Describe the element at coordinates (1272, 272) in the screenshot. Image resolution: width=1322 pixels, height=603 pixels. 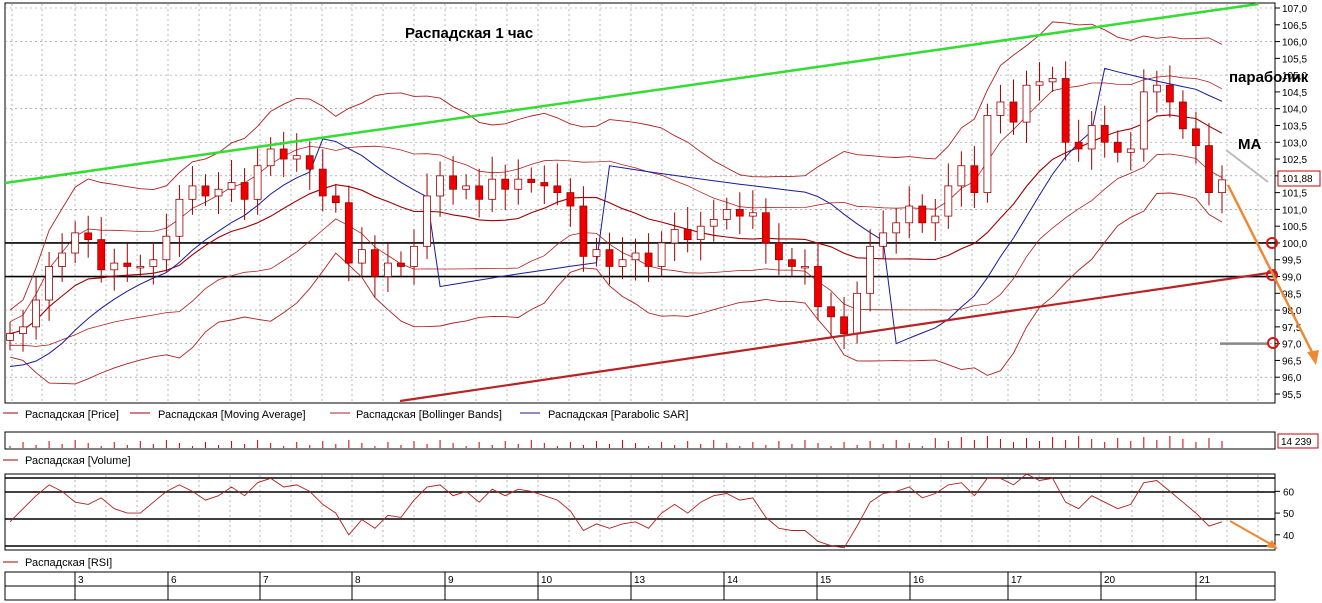
I see `forecast-arrow` at that location.